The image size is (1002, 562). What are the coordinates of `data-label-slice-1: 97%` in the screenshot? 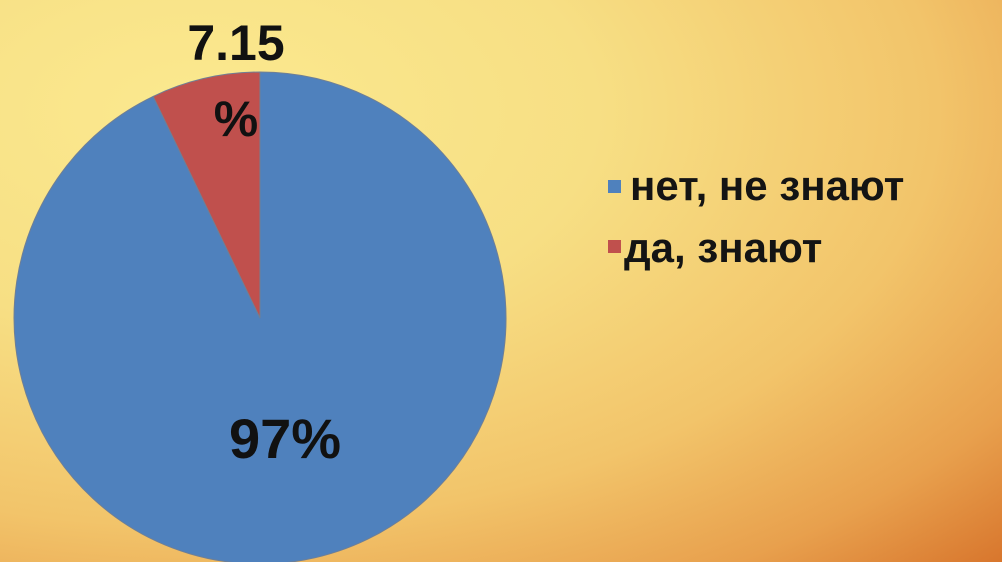 It's located at (285, 438).